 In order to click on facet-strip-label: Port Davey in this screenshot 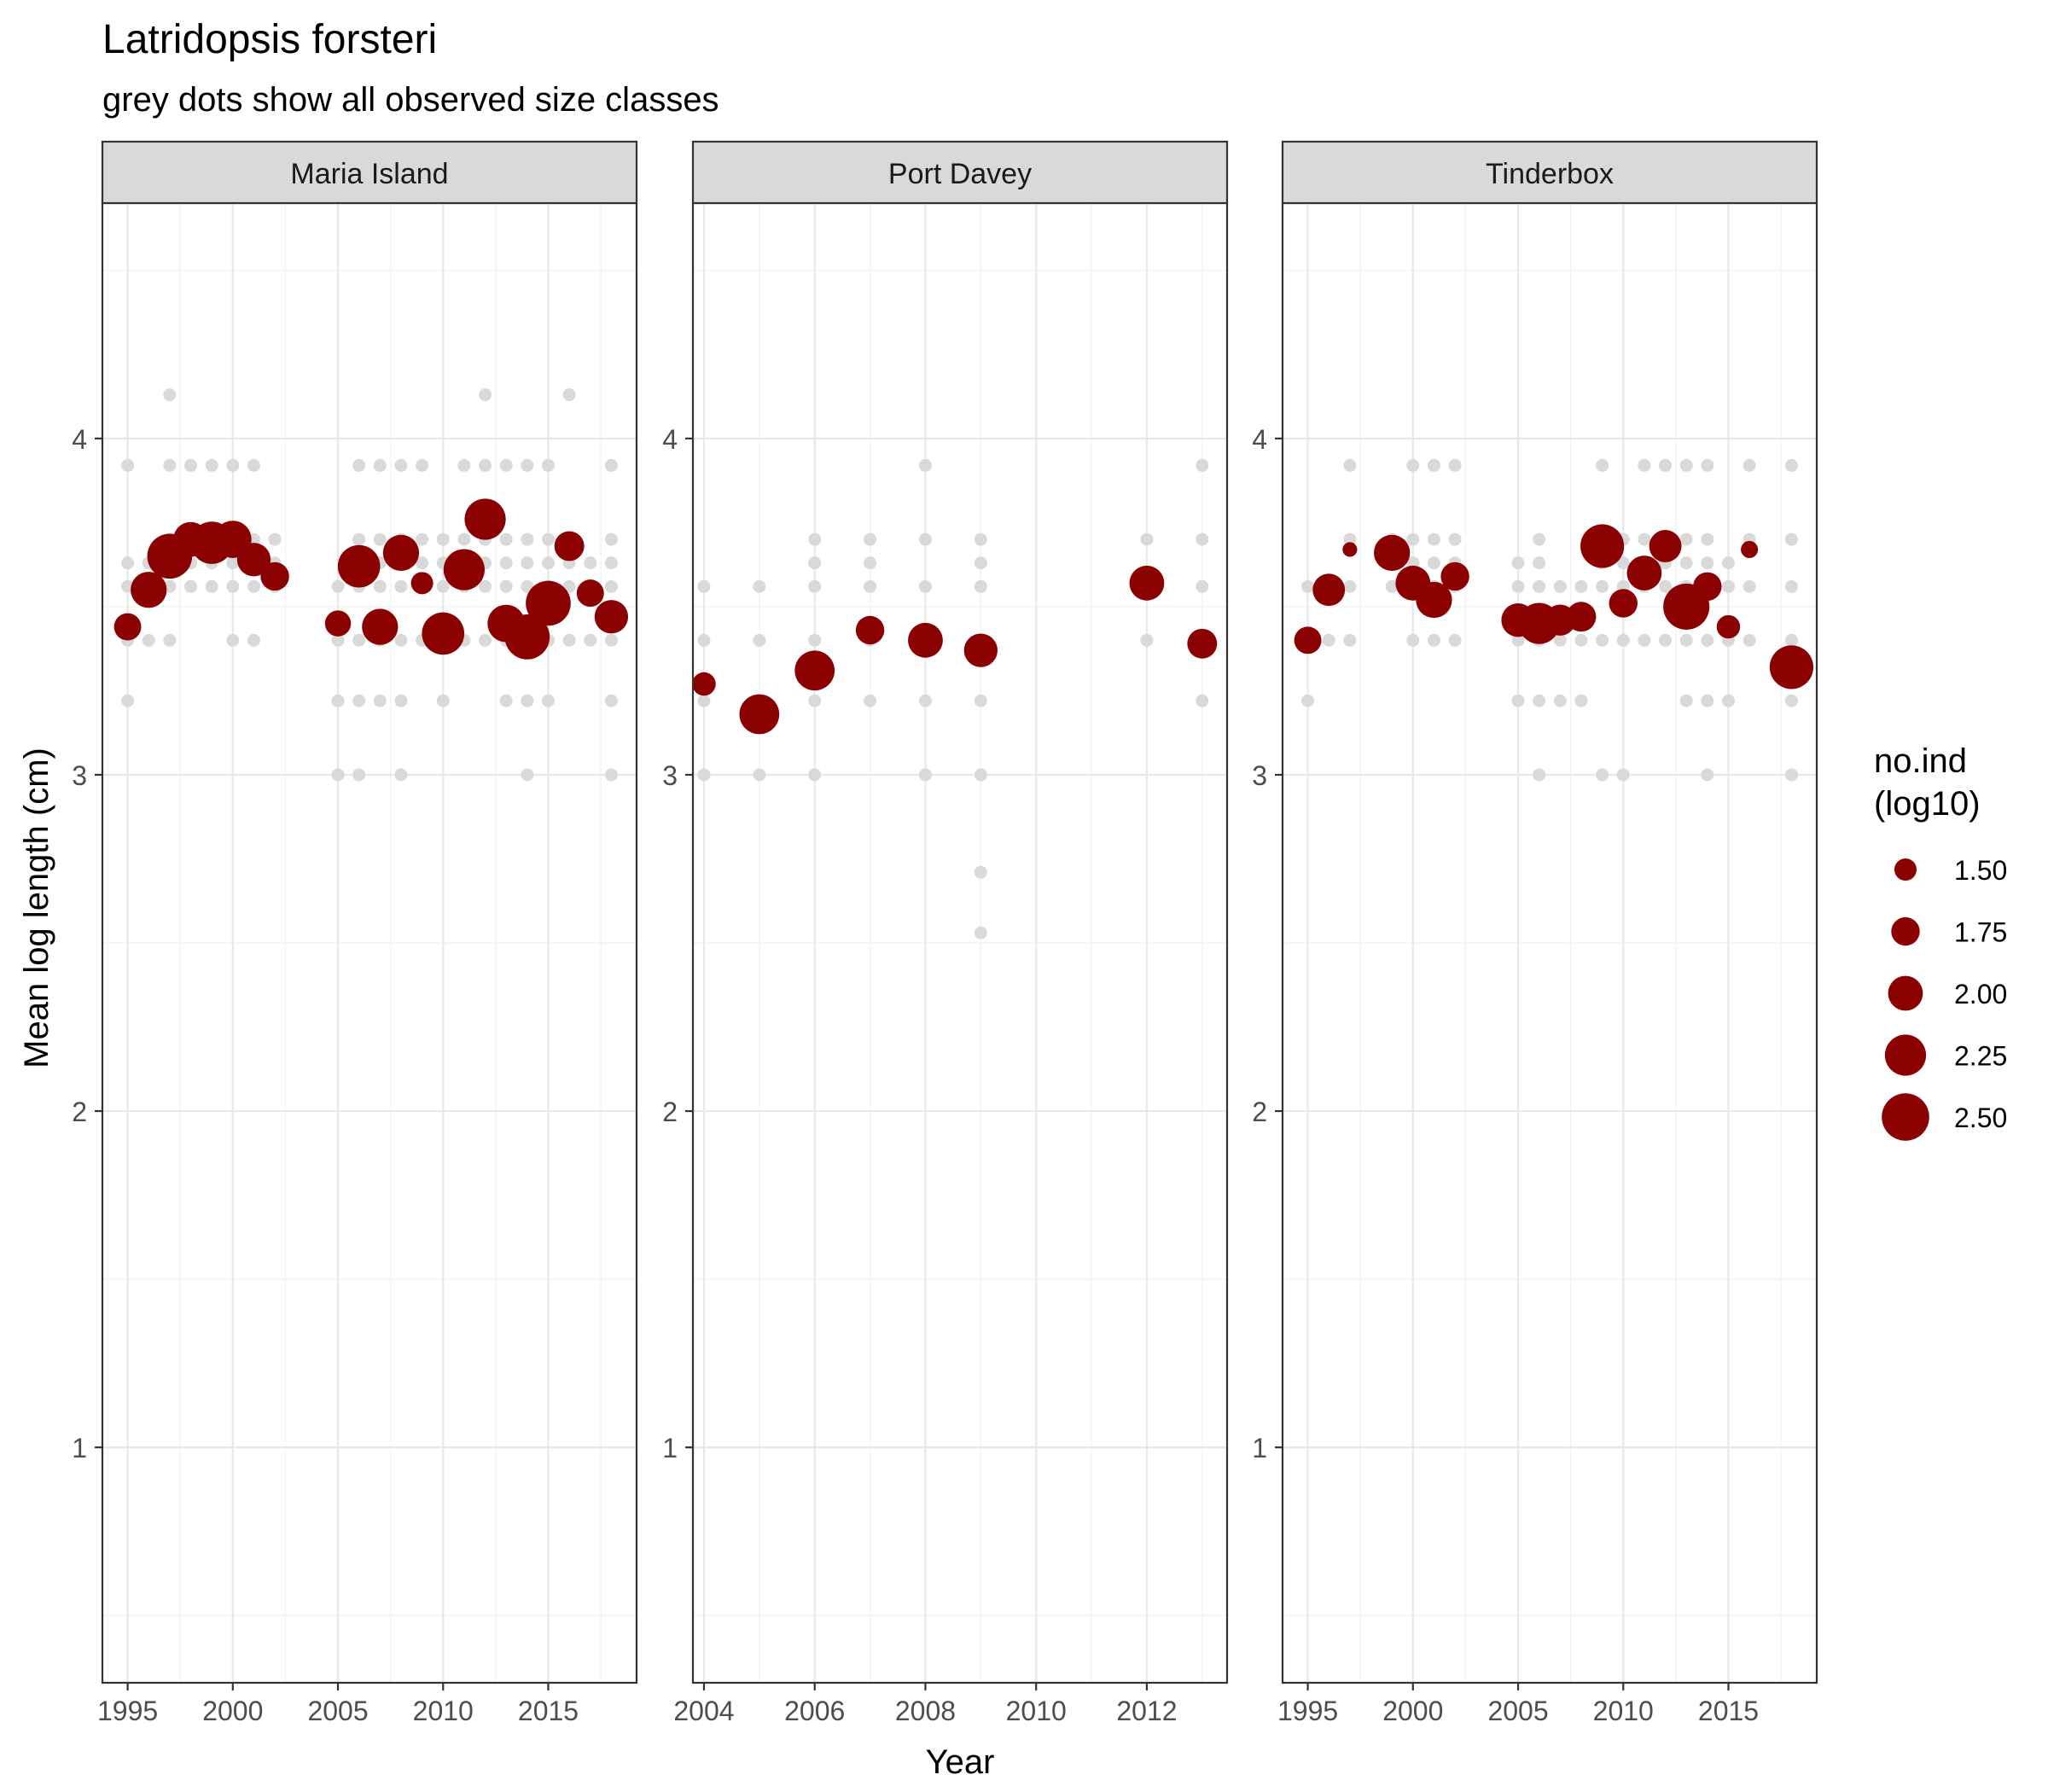, I will do `click(960, 174)`.